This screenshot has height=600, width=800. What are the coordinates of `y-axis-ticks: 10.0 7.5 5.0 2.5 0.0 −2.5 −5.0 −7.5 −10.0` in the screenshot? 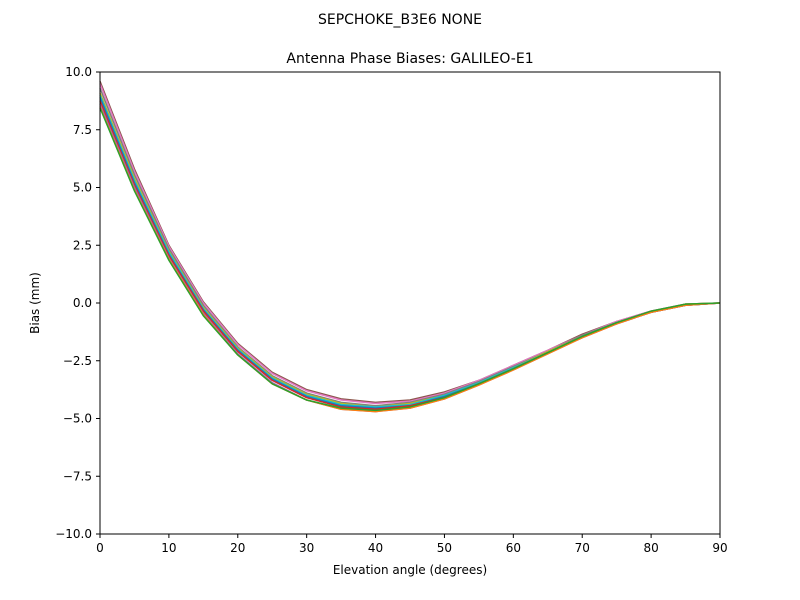 It's located at (77, 303).